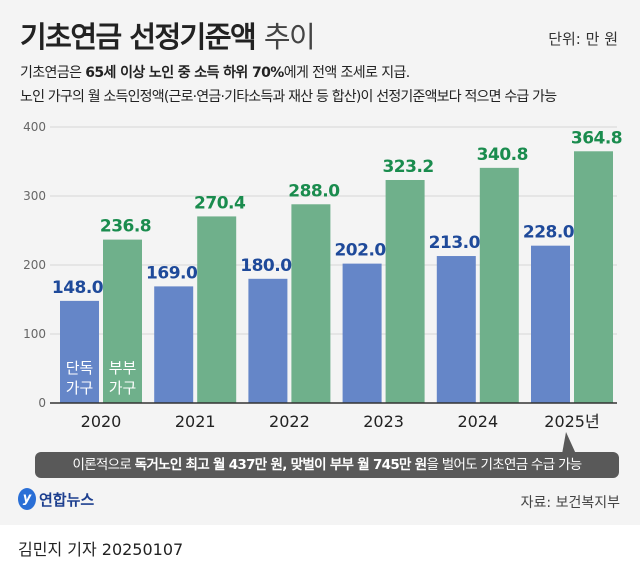  What do you see at coordinates (504, 465) in the screenshot?
I see `text-segment: 을 벌어도 기초연금 수급 가능` at bounding box center [504, 465].